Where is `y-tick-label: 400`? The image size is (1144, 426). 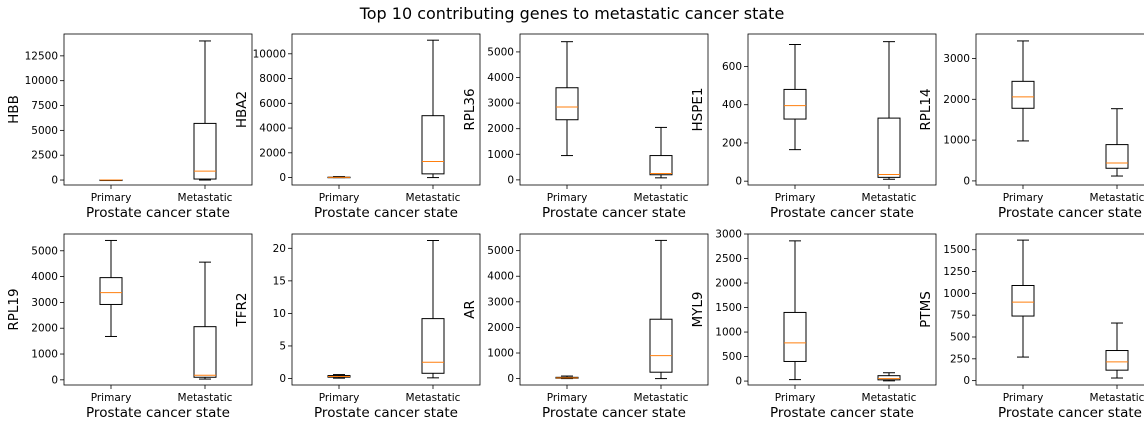
y-tick-label: 400 is located at coordinates (732, 105).